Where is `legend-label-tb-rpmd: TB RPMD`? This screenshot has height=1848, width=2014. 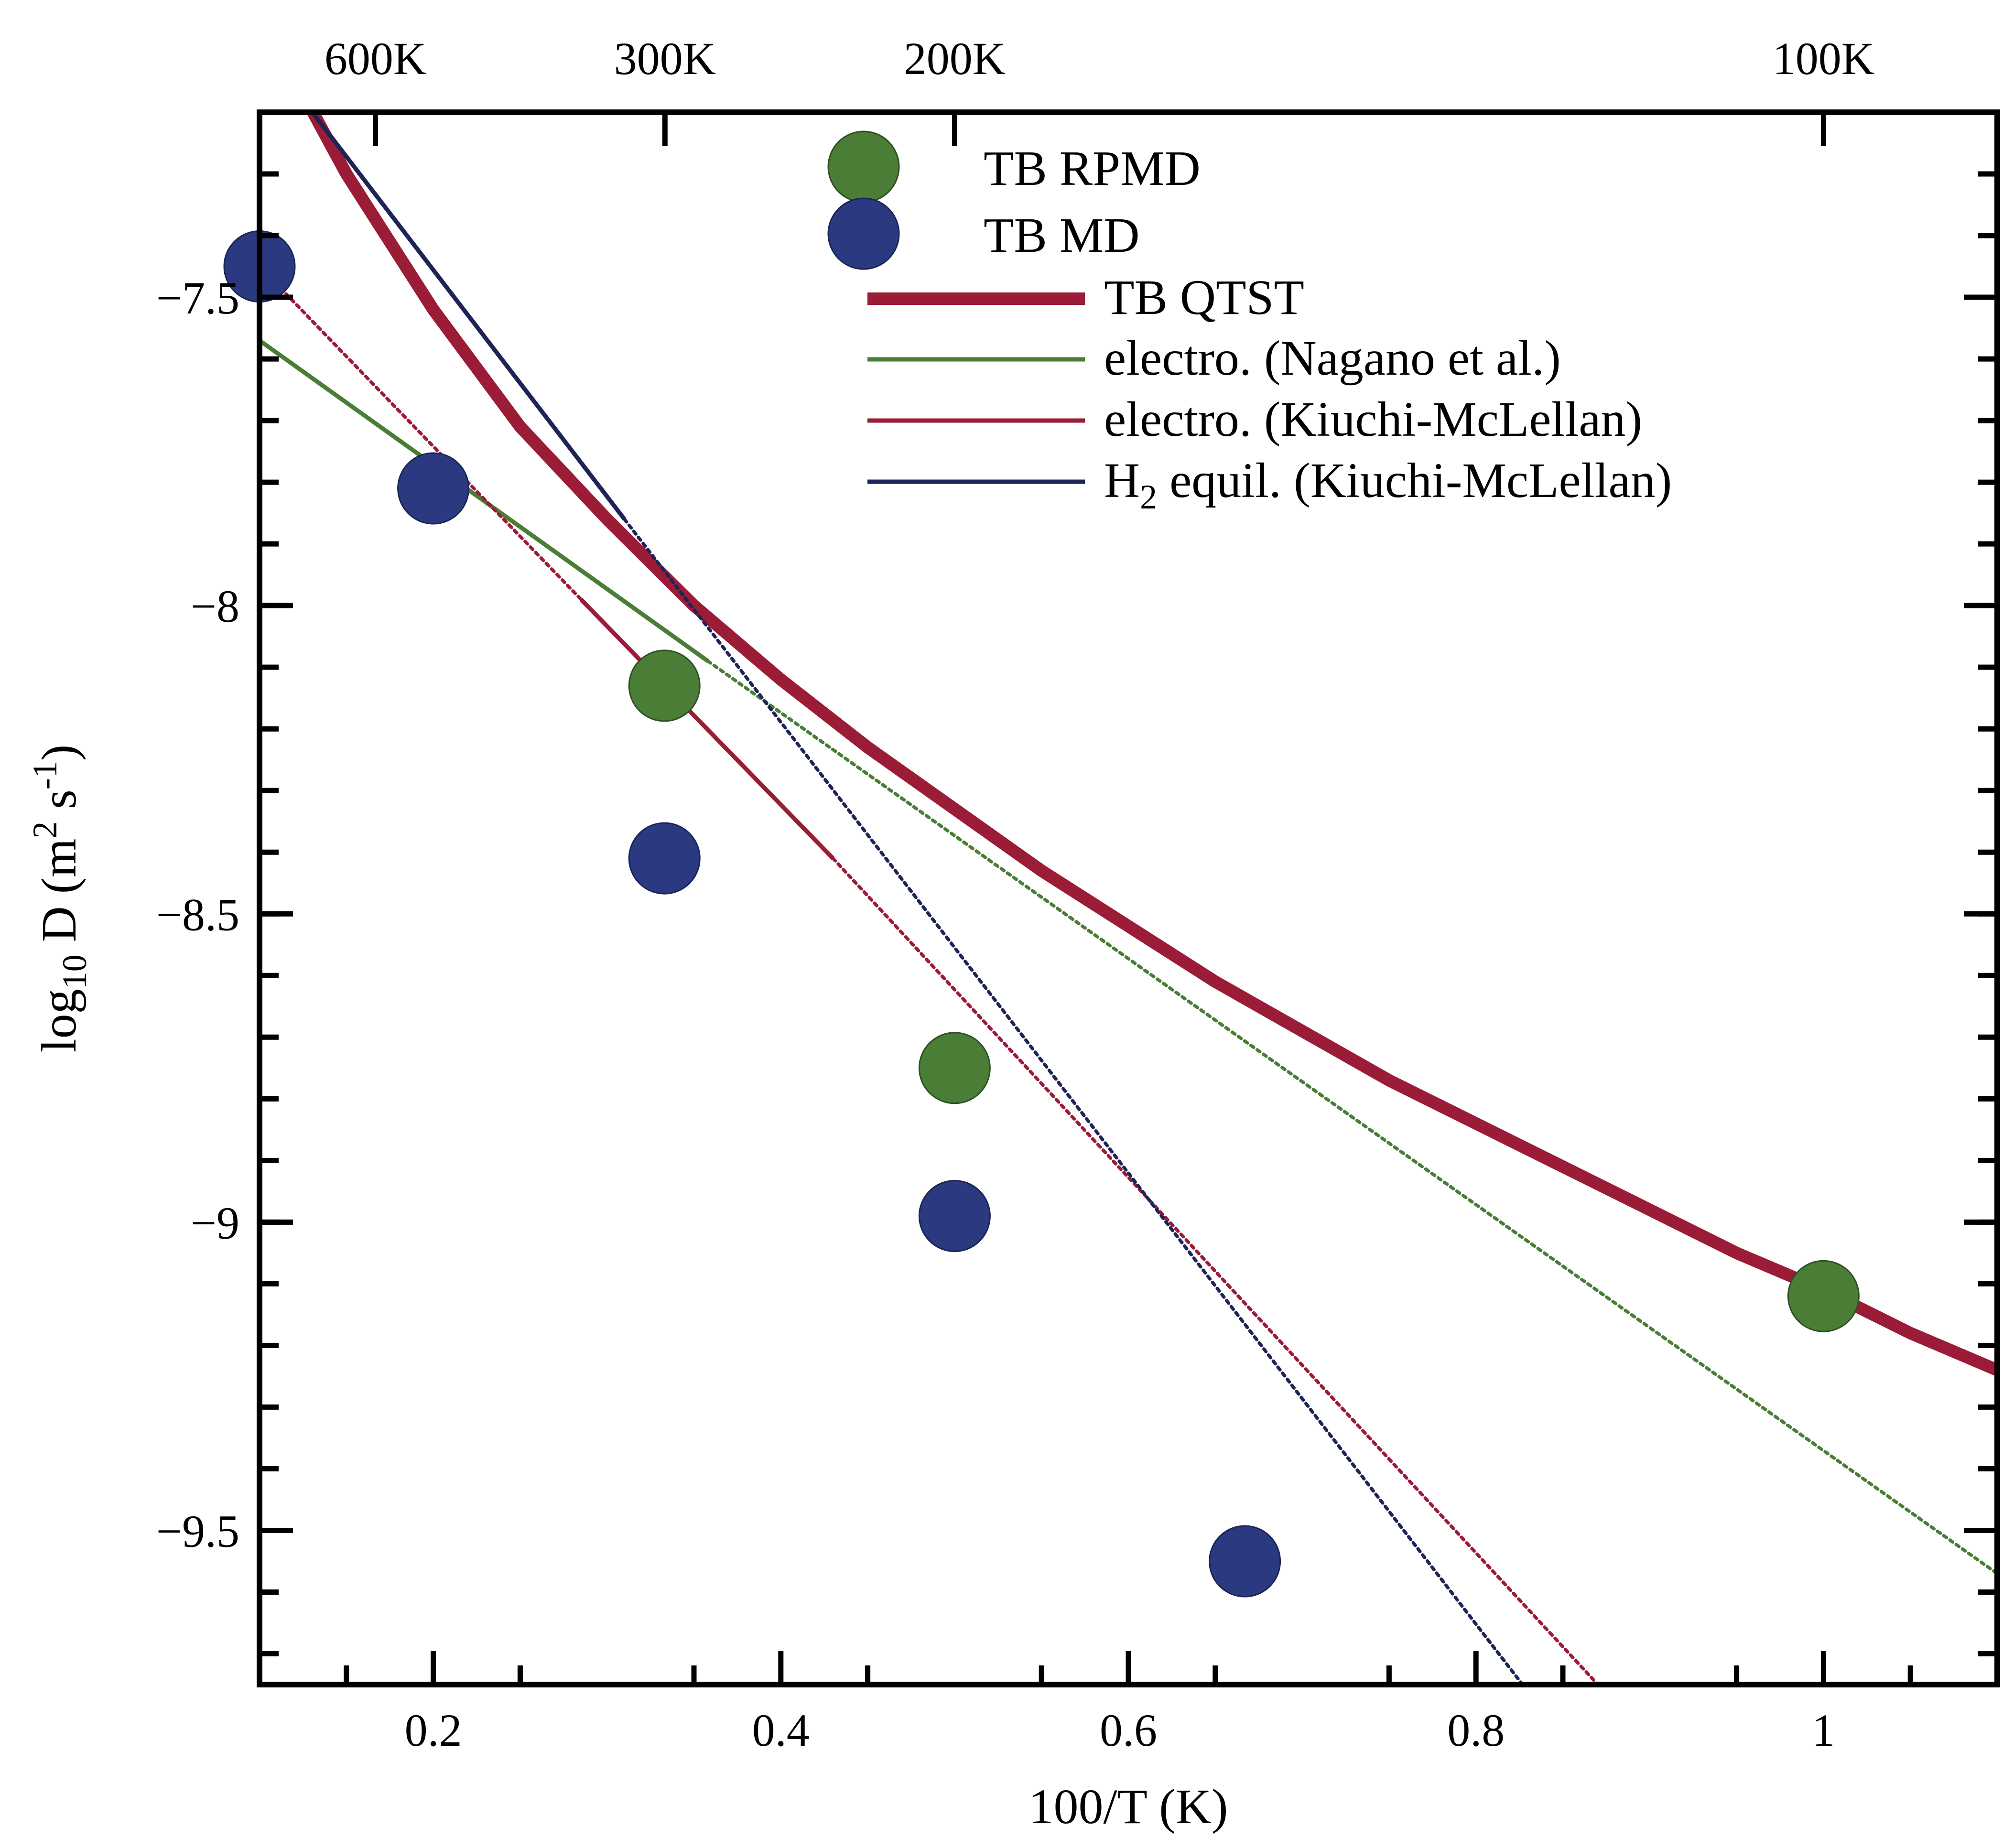
legend-label-tb-rpmd: TB RPMD is located at coordinates (1093, 168).